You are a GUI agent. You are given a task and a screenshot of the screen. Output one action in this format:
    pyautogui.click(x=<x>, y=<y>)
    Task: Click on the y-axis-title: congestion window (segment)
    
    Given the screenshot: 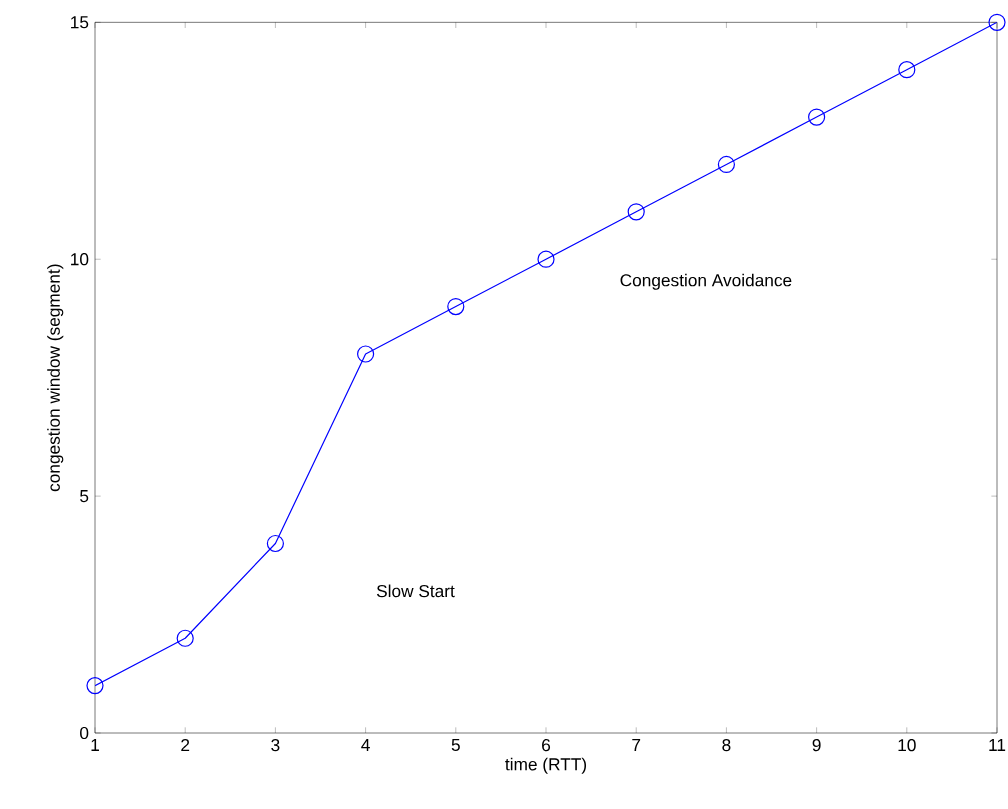 What is the action you would take?
    pyautogui.click(x=55, y=378)
    